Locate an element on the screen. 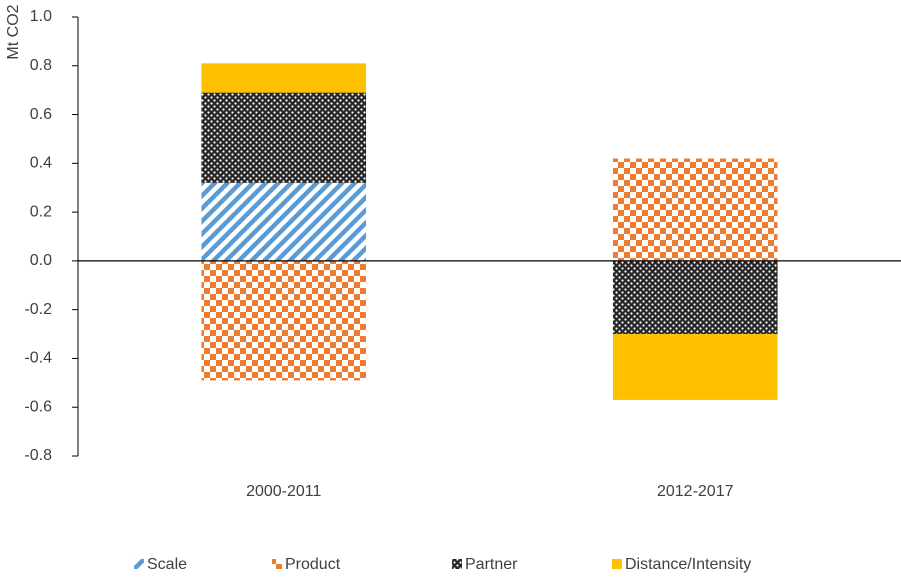  y-tick-label: 0.0 is located at coordinates (41, 260).